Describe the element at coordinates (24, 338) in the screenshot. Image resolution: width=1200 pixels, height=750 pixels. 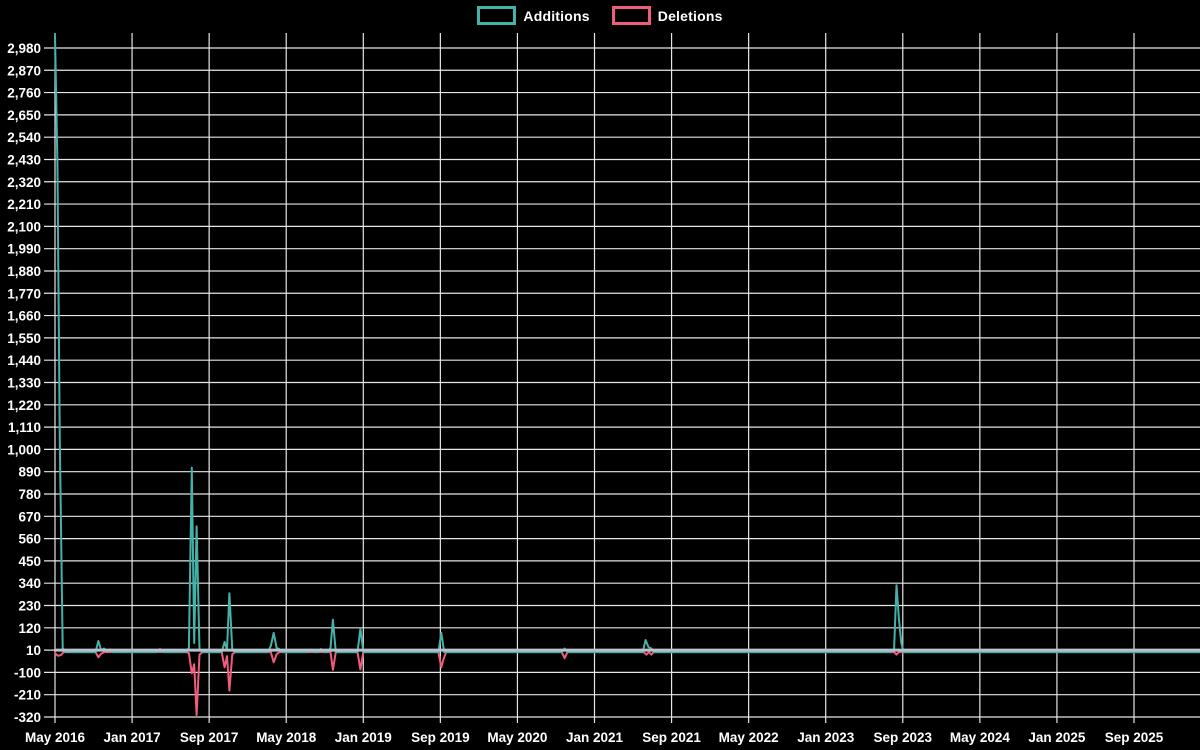
I see `y-tick-label: 1,550` at that location.